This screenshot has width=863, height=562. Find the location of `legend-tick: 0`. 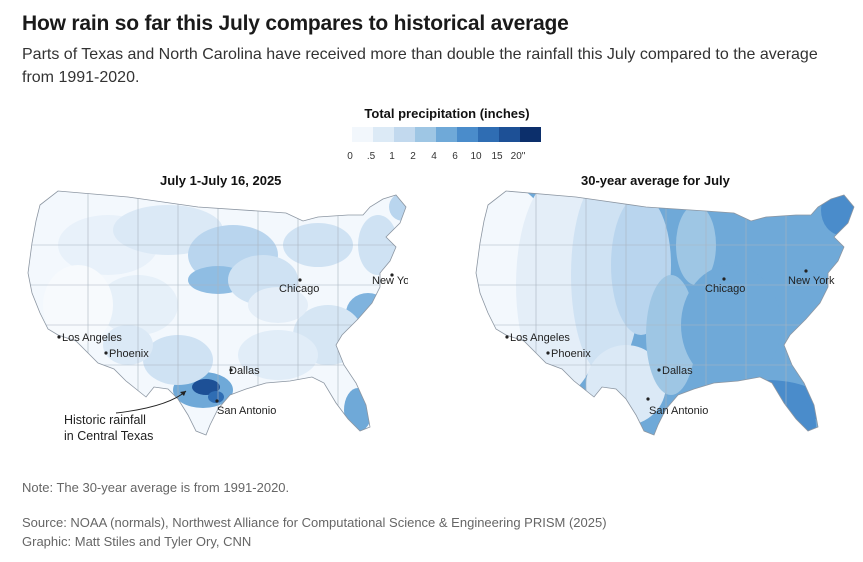

legend-tick: 0 is located at coordinates (350, 156).